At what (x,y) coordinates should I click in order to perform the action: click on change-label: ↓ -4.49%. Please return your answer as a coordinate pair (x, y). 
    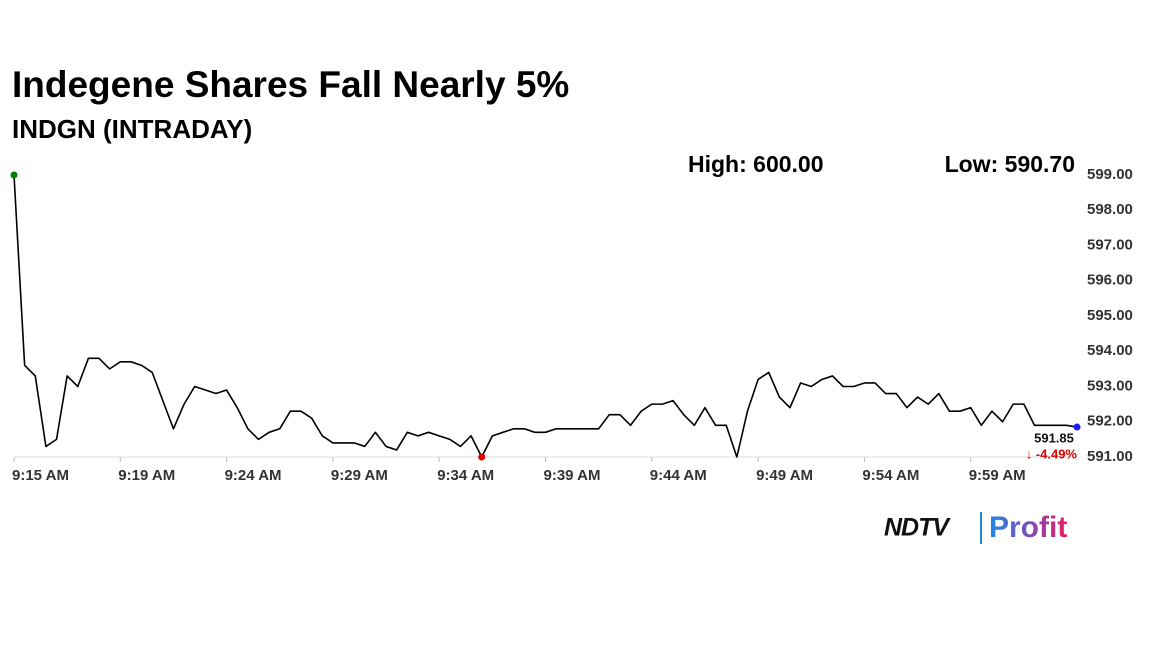
    Looking at the image, I should click on (1052, 453).